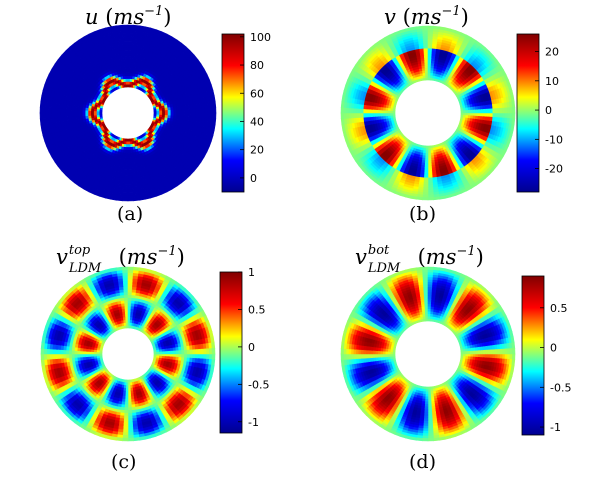 The image size is (598, 493). I want to click on colorbar-a, so click(233, 113).